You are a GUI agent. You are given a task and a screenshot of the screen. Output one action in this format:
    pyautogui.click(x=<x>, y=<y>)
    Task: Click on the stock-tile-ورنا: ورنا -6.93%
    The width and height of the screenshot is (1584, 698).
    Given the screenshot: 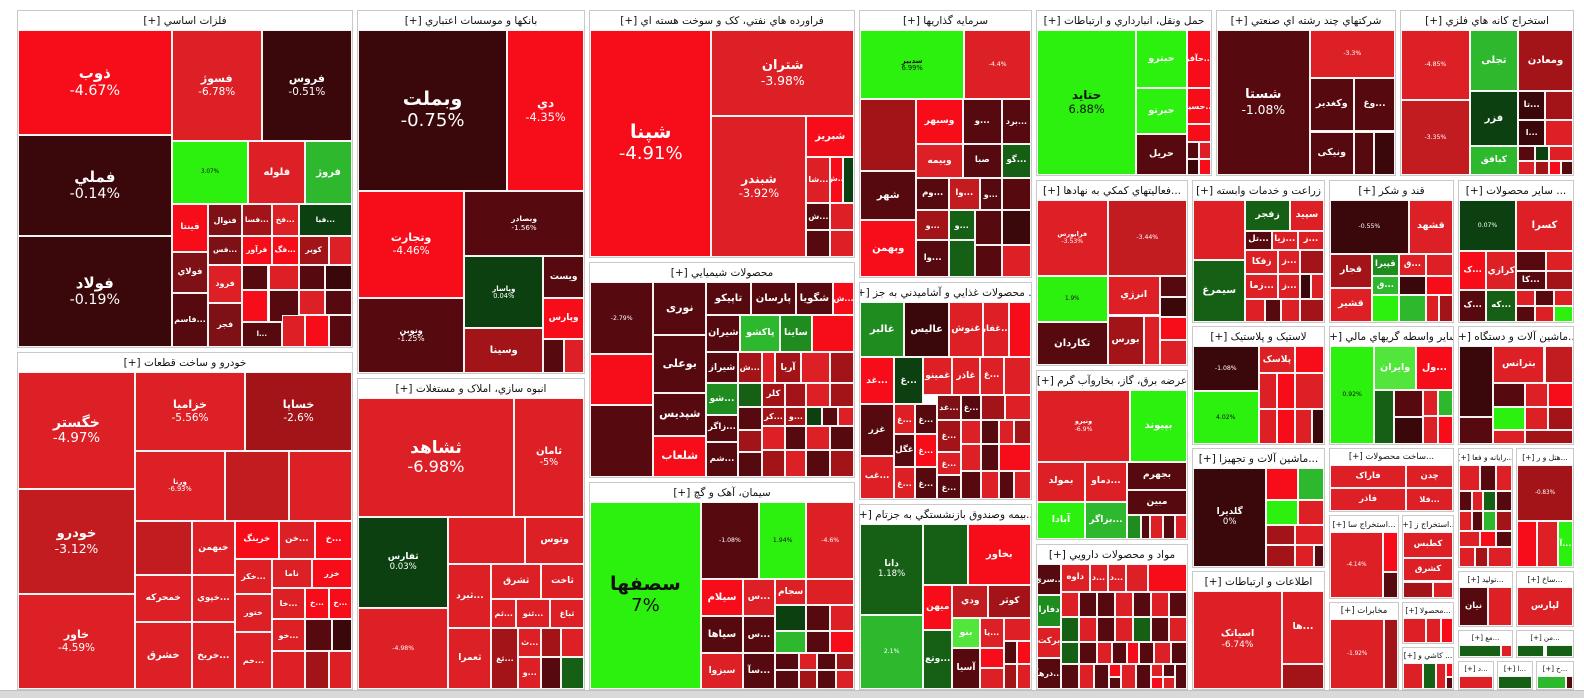 What is the action you would take?
    pyautogui.click(x=180, y=486)
    